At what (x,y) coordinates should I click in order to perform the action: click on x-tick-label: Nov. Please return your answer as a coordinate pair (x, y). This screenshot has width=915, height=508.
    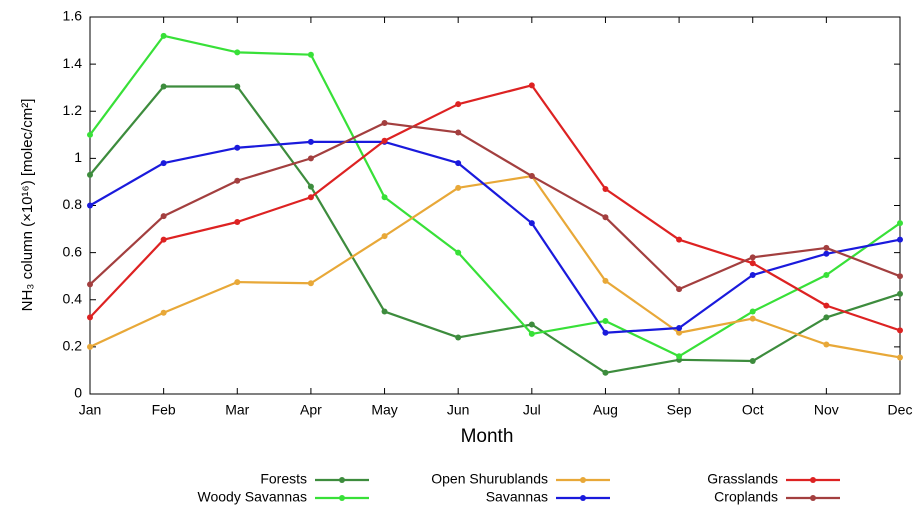
    Looking at the image, I should click on (826, 410).